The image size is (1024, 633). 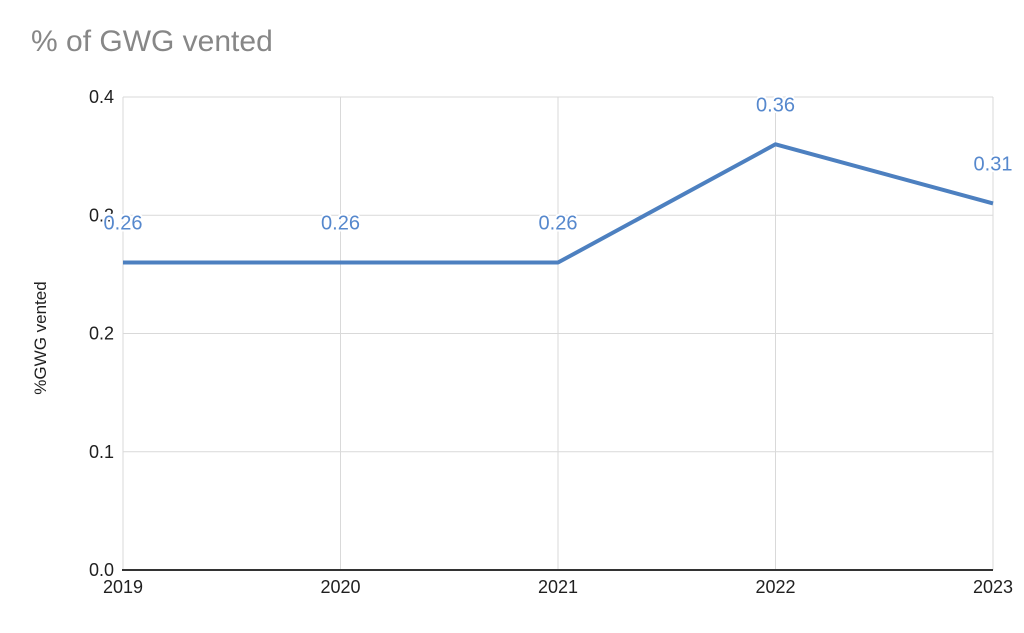 What do you see at coordinates (558, 587) in the screenshot?
I see `x-tick-label: 2021` at bounding box center [558, 587].